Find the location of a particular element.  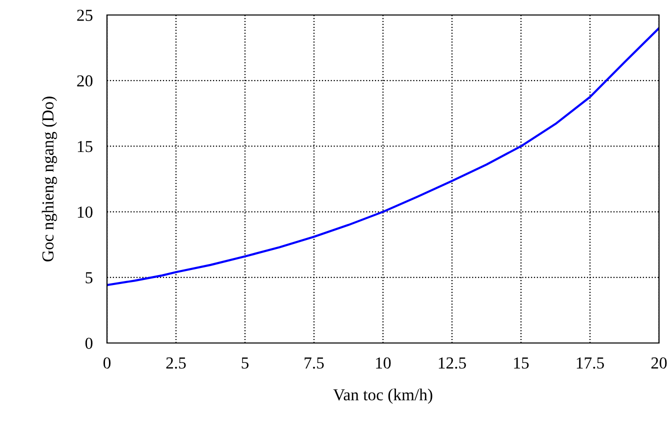

y-tick-label: 25 is located at coordinates (84, 15).